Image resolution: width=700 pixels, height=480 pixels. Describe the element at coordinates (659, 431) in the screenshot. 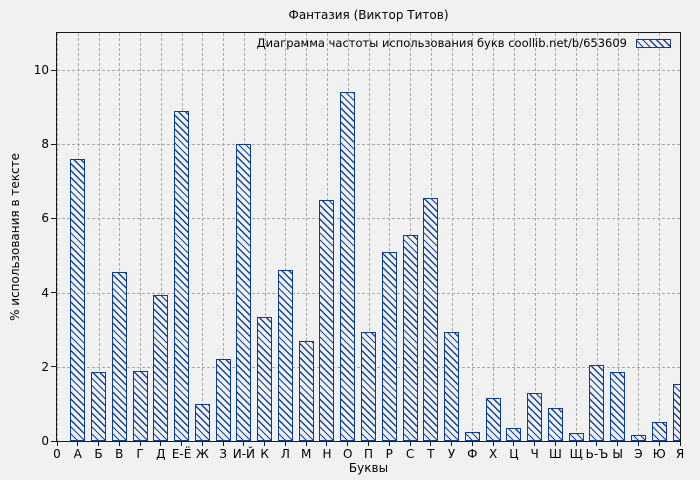

I see `bar-Ю` at that location.